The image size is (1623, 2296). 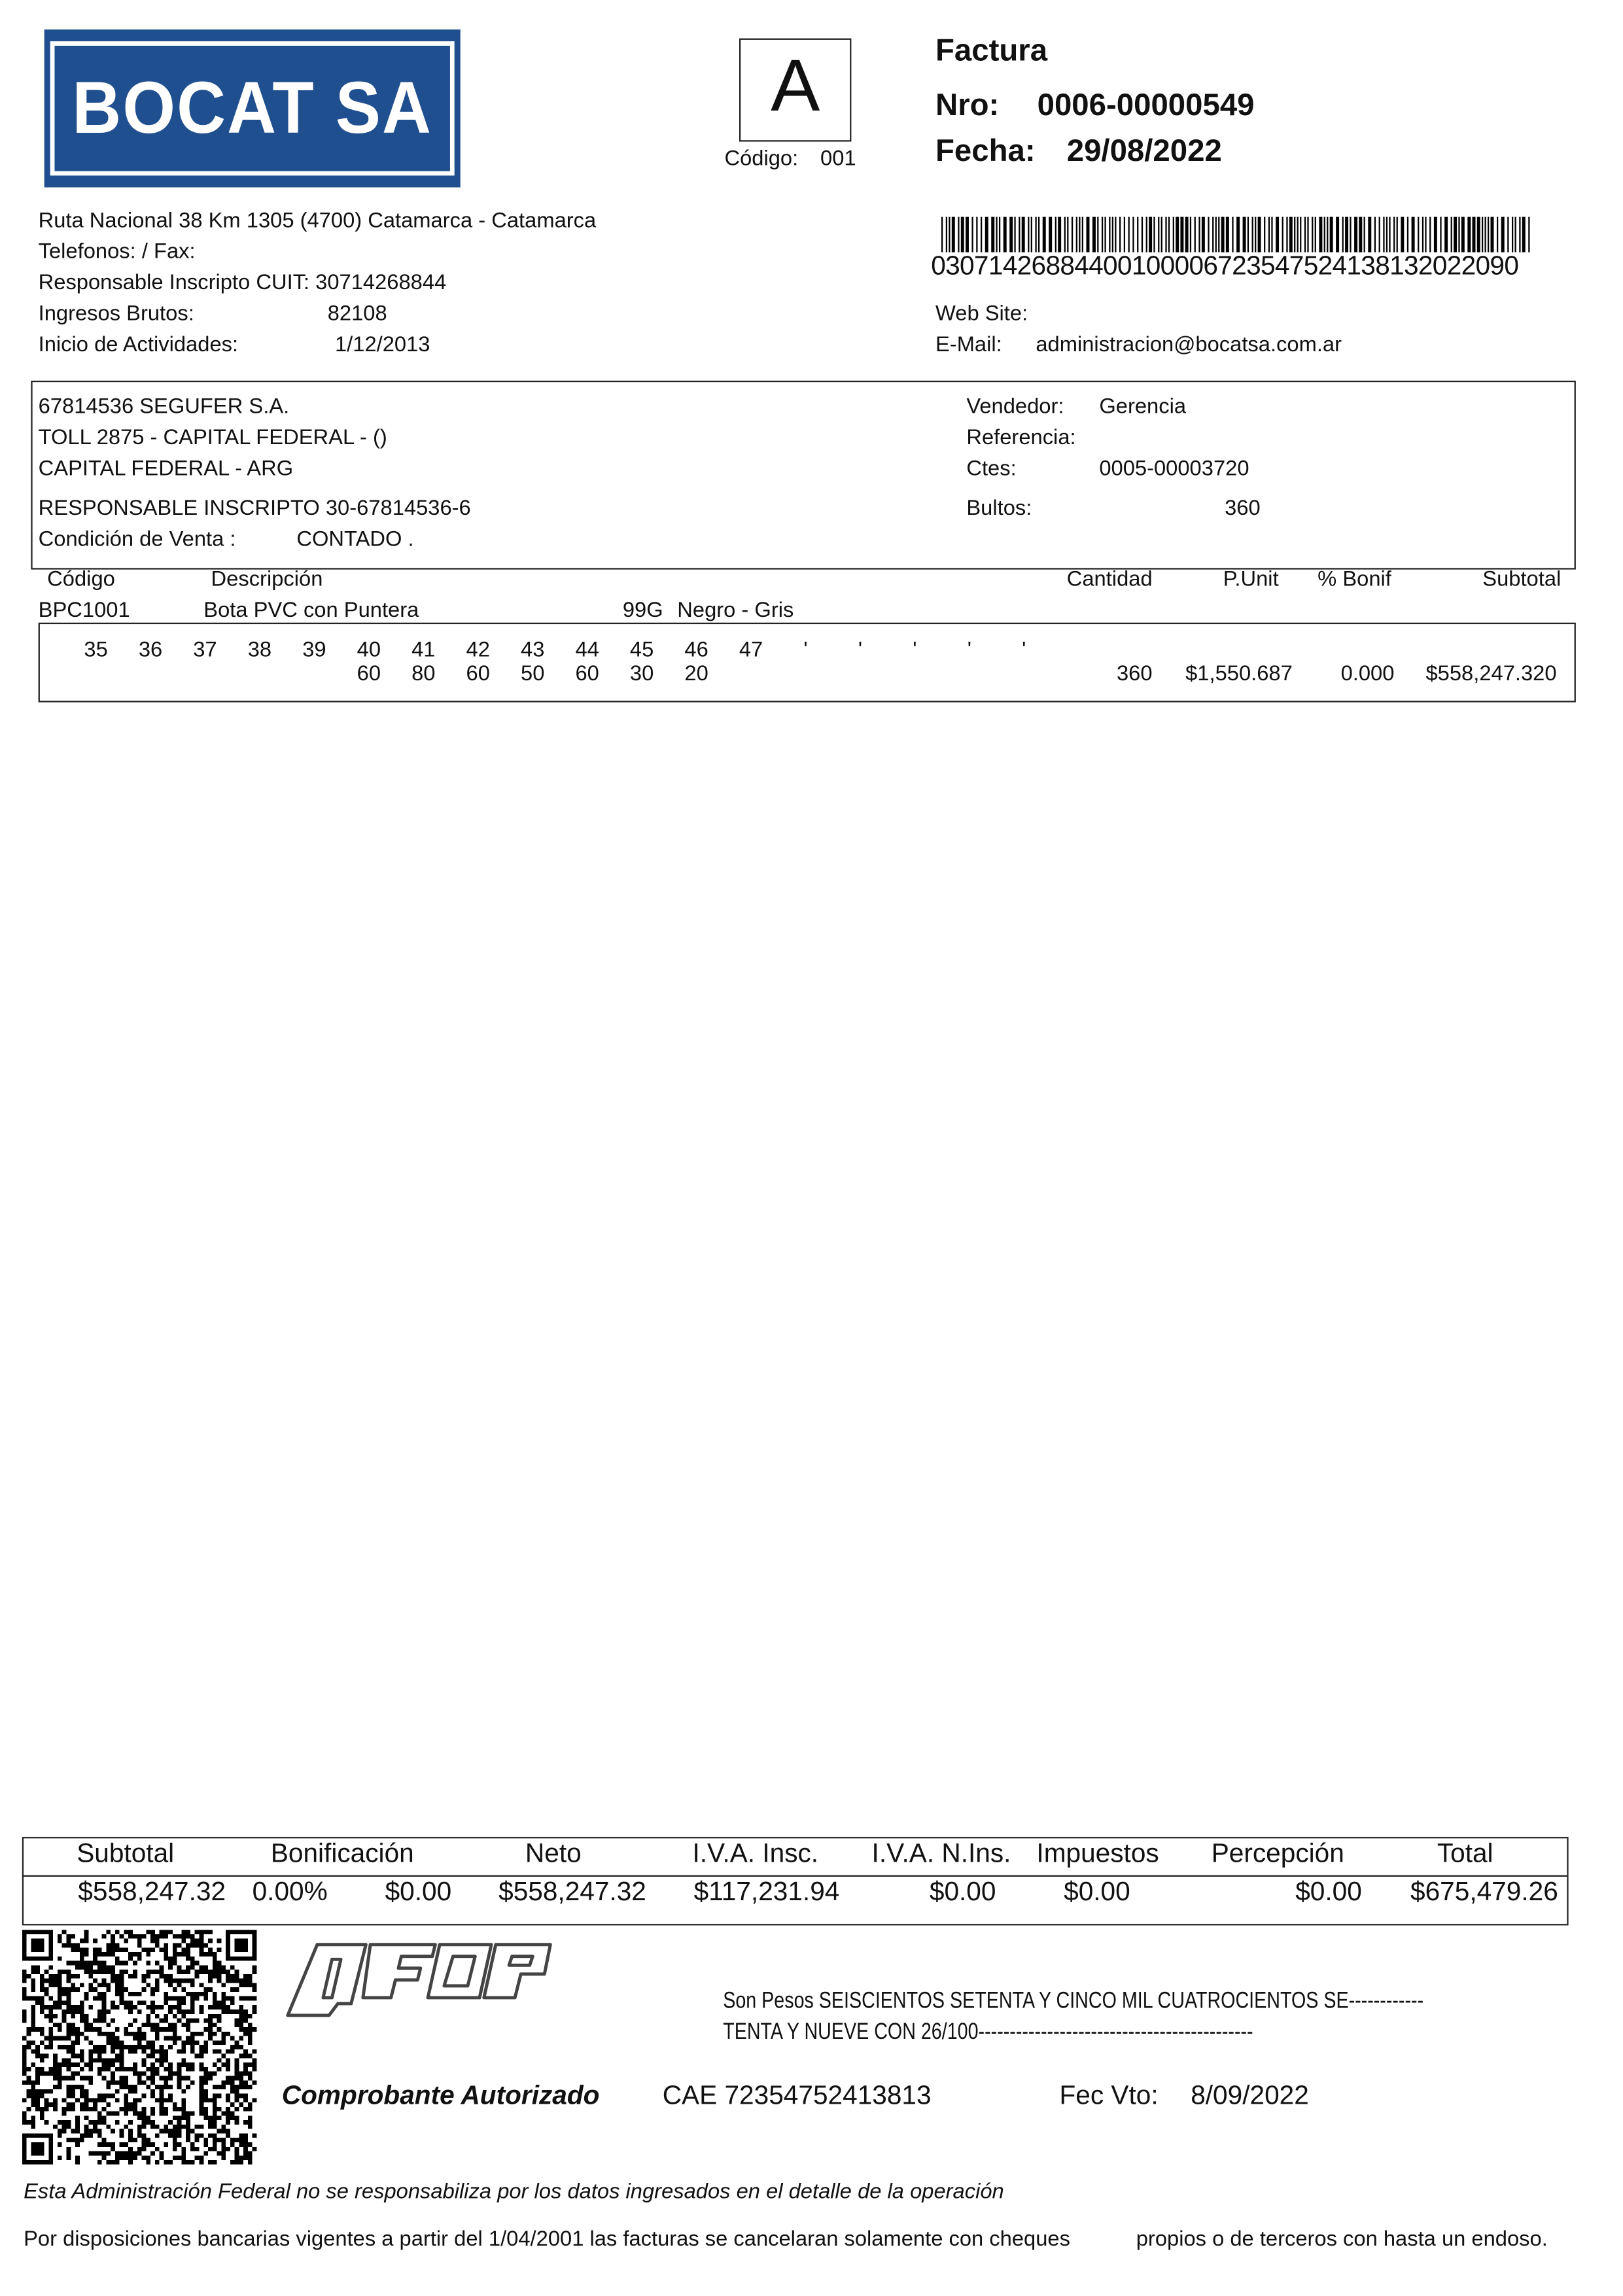 I want to click on col-bonif: % Bonif, so click(x=1355, y=580).